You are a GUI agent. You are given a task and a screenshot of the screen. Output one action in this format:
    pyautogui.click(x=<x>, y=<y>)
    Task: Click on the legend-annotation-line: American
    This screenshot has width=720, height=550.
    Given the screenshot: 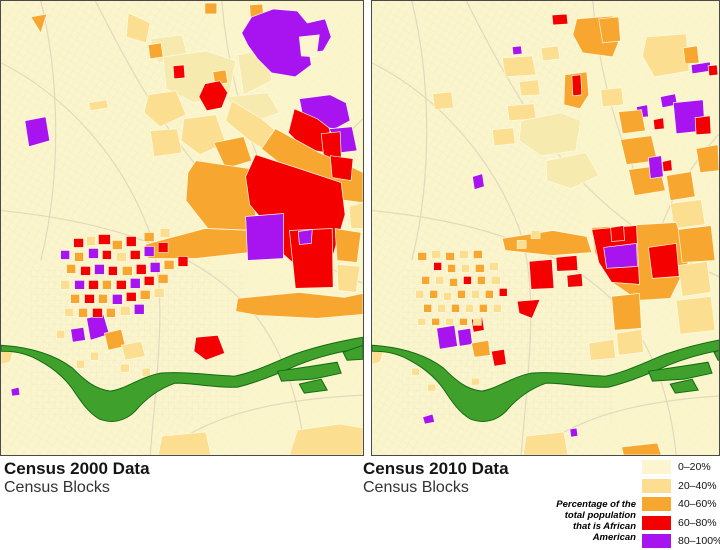 What is the action you would take?
    pyautogui.click(x=614, y=537)
    